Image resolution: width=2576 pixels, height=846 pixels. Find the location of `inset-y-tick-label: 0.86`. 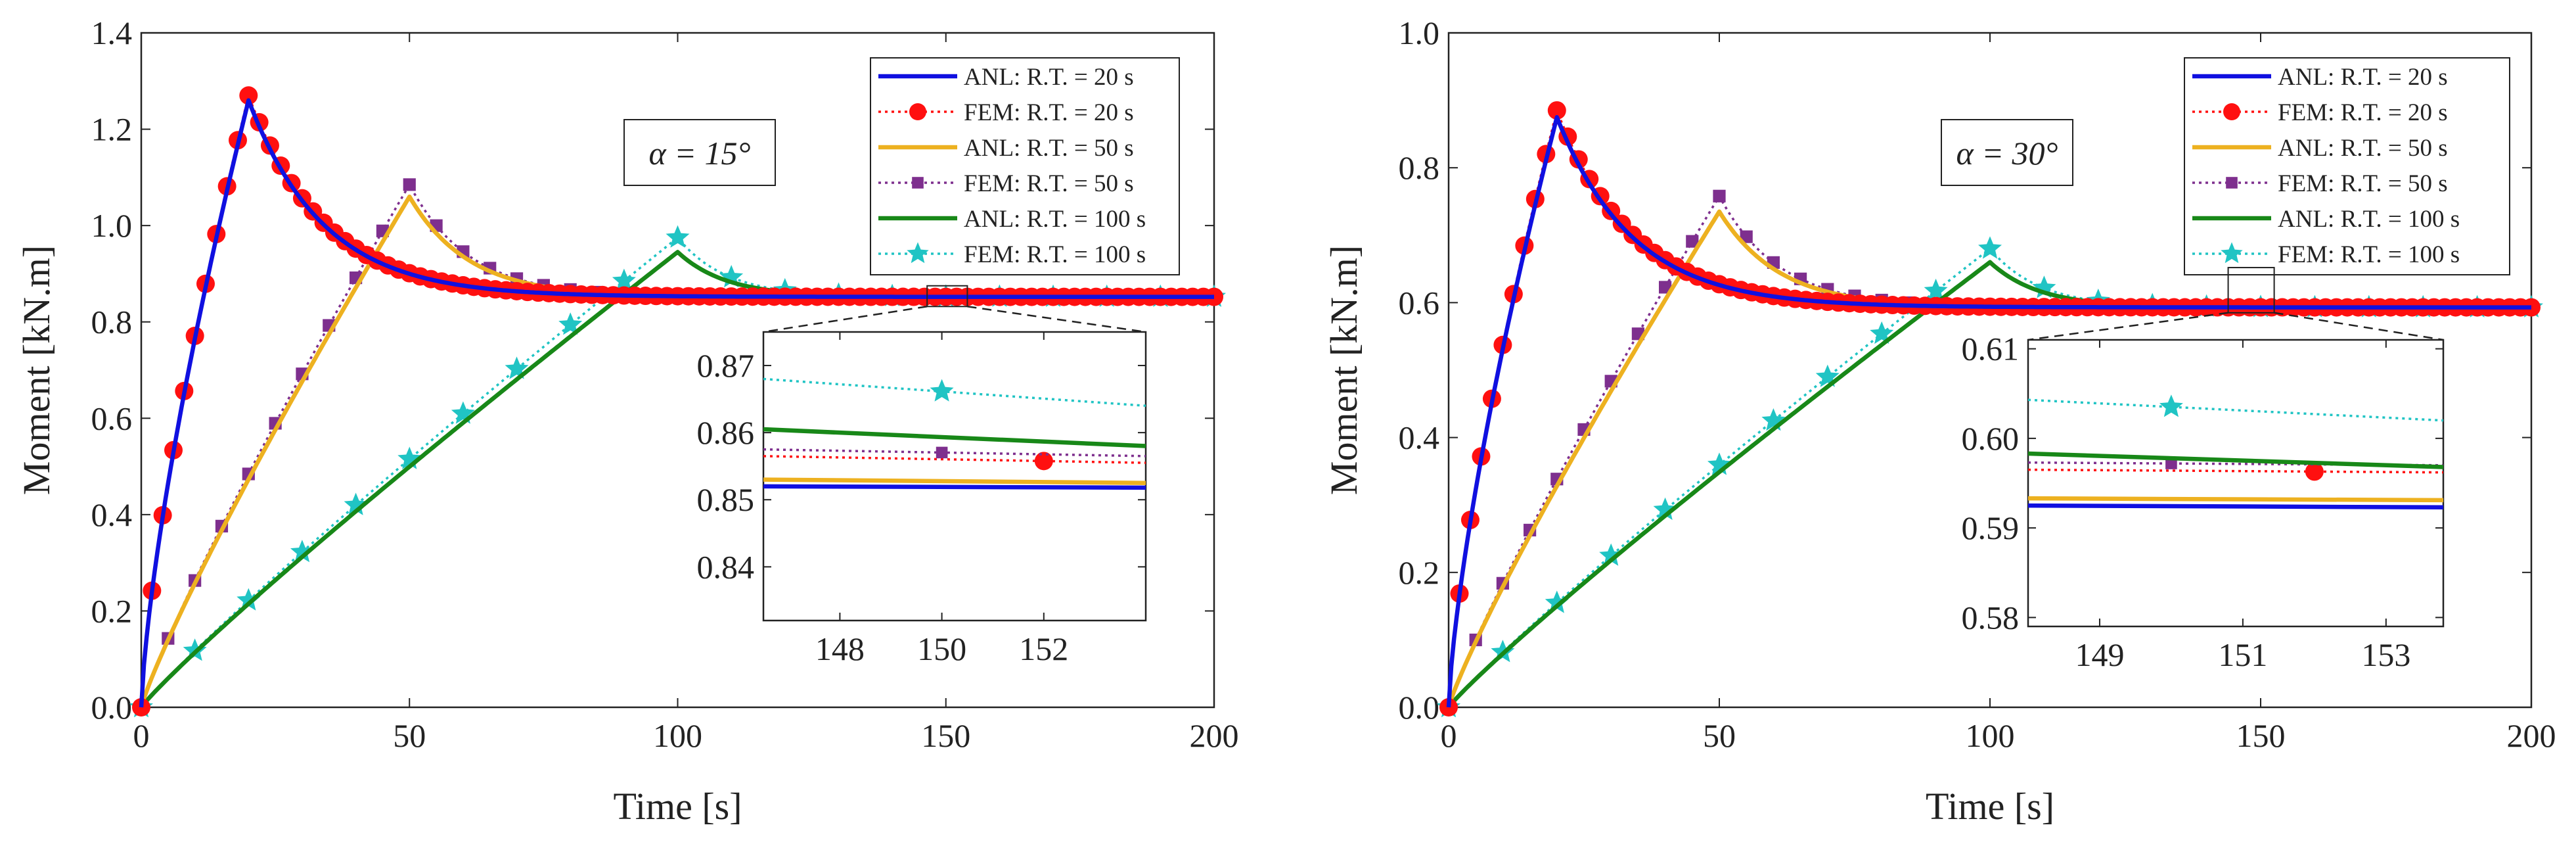

inset-y-tick-label: 0.86 is located at coordinates (726, 432).